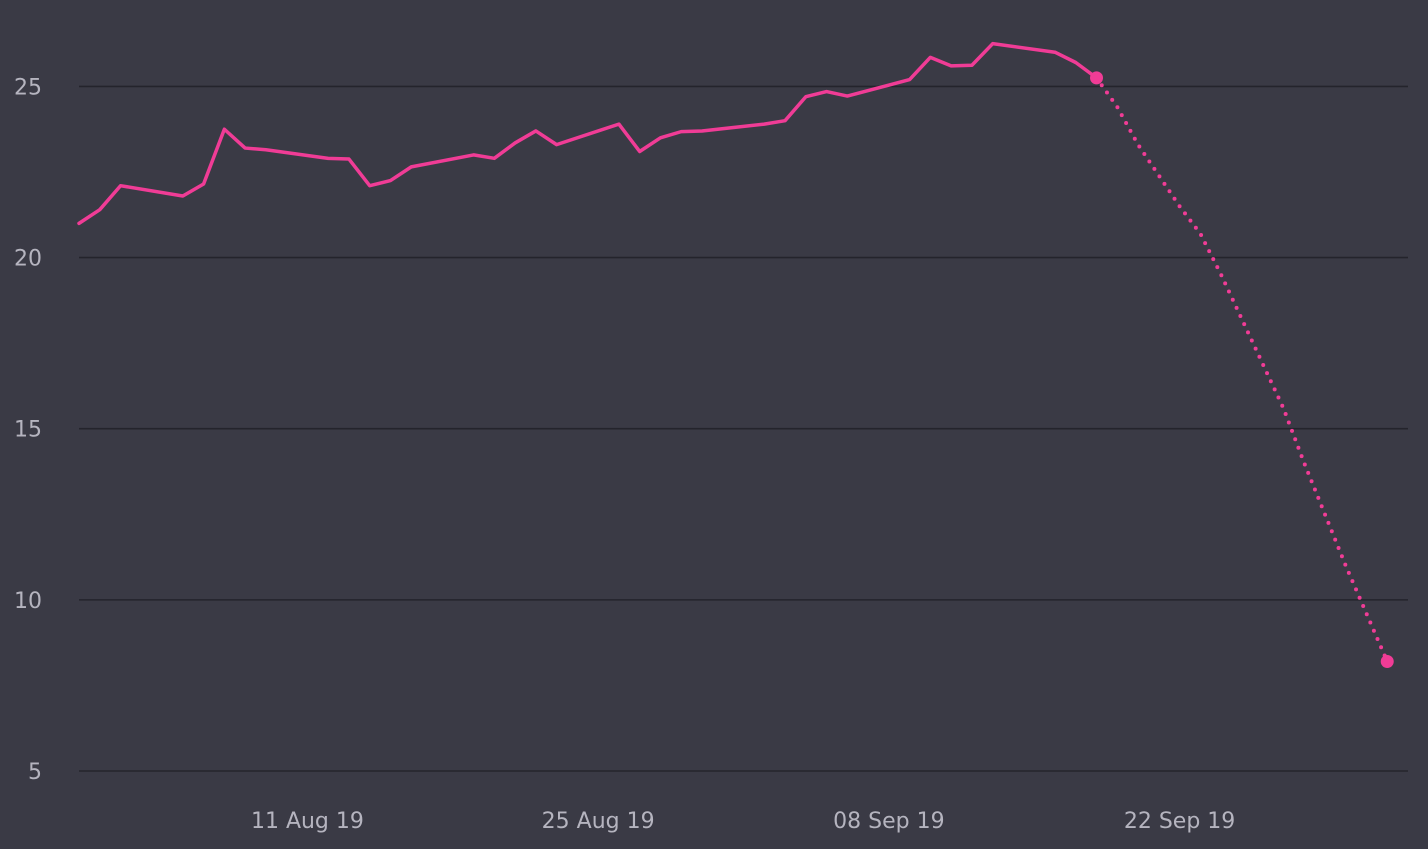 The width and height of the screenshot is (1428, 849). What do you see at coordinates (28, 87) in the screenshot?
I see `y-tick-label-25: 25` at bounding box center [28, 87].